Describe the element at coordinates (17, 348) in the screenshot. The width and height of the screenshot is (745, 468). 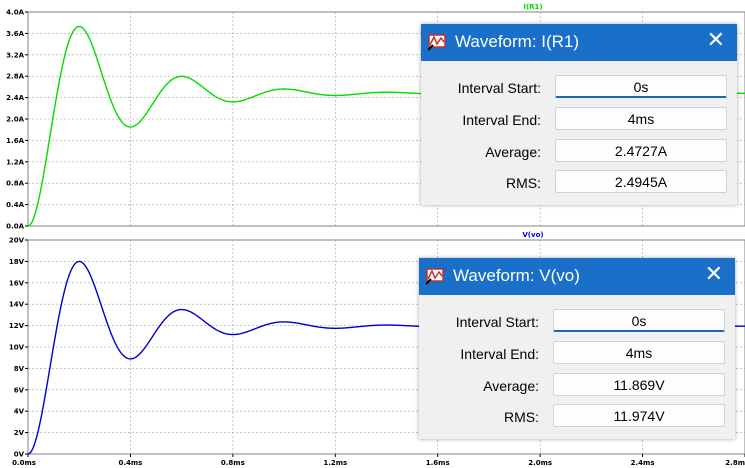
I see `y-tick-label: 10V` at that location.